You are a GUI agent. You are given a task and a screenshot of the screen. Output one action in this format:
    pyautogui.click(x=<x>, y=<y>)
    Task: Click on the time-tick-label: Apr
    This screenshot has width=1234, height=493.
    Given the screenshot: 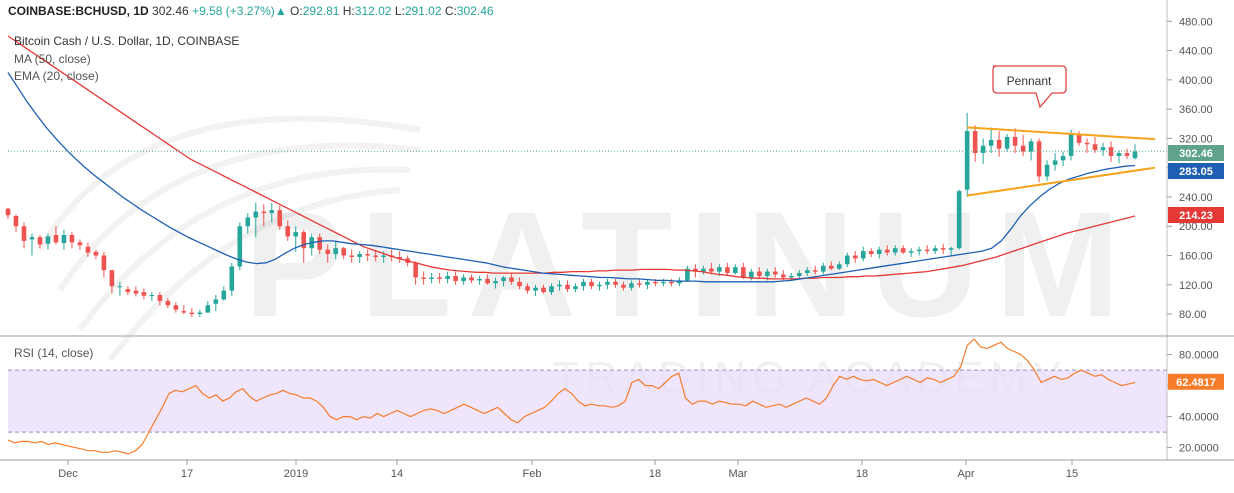 What is the action you would take?
    pyautogui.click(x=965, y=474)
    